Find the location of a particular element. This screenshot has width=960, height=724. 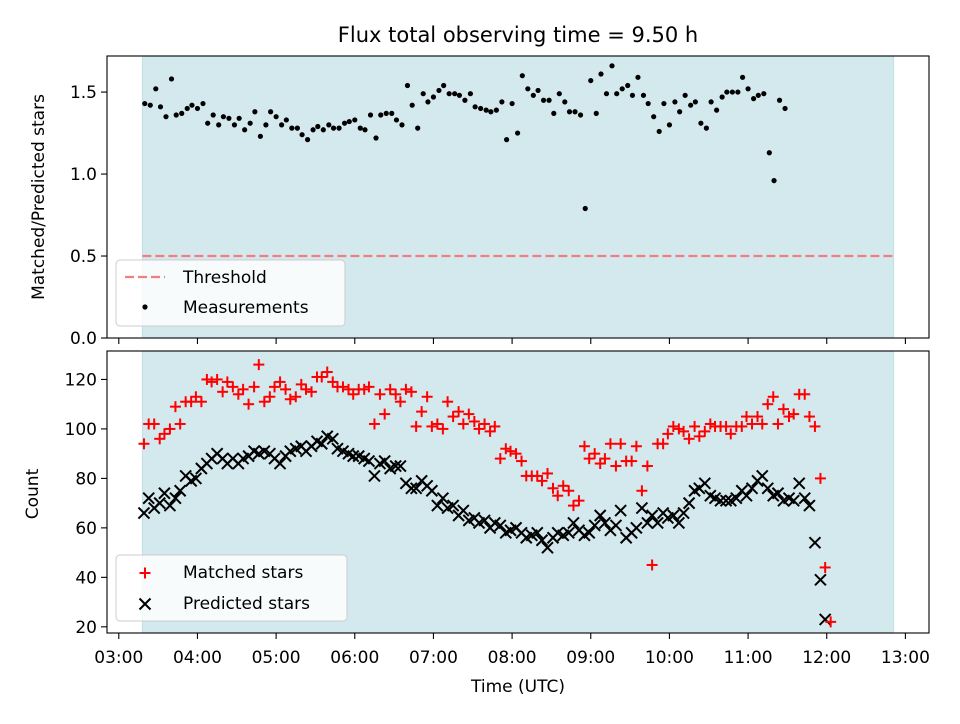

bottom-y-axis-label: Count is located at coordinates (33, 493).